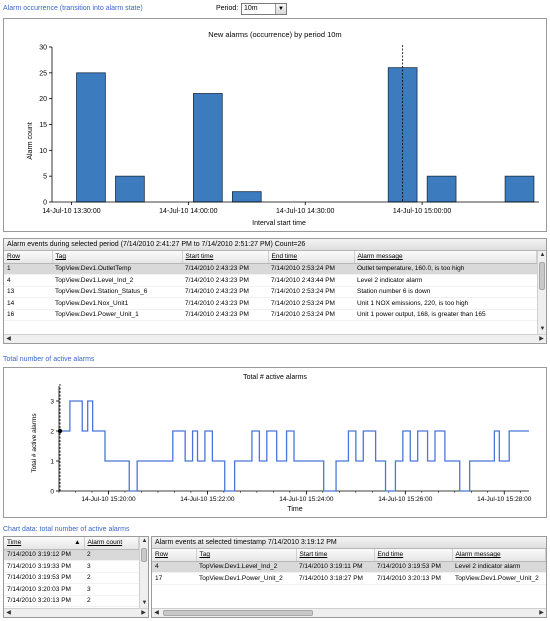 This screenshot has height=621, width=550. What do you see at coordinates (294, 509) in the screenshot?
I see `line-chart-xlabel: Time` at bounding box center [294, 509].